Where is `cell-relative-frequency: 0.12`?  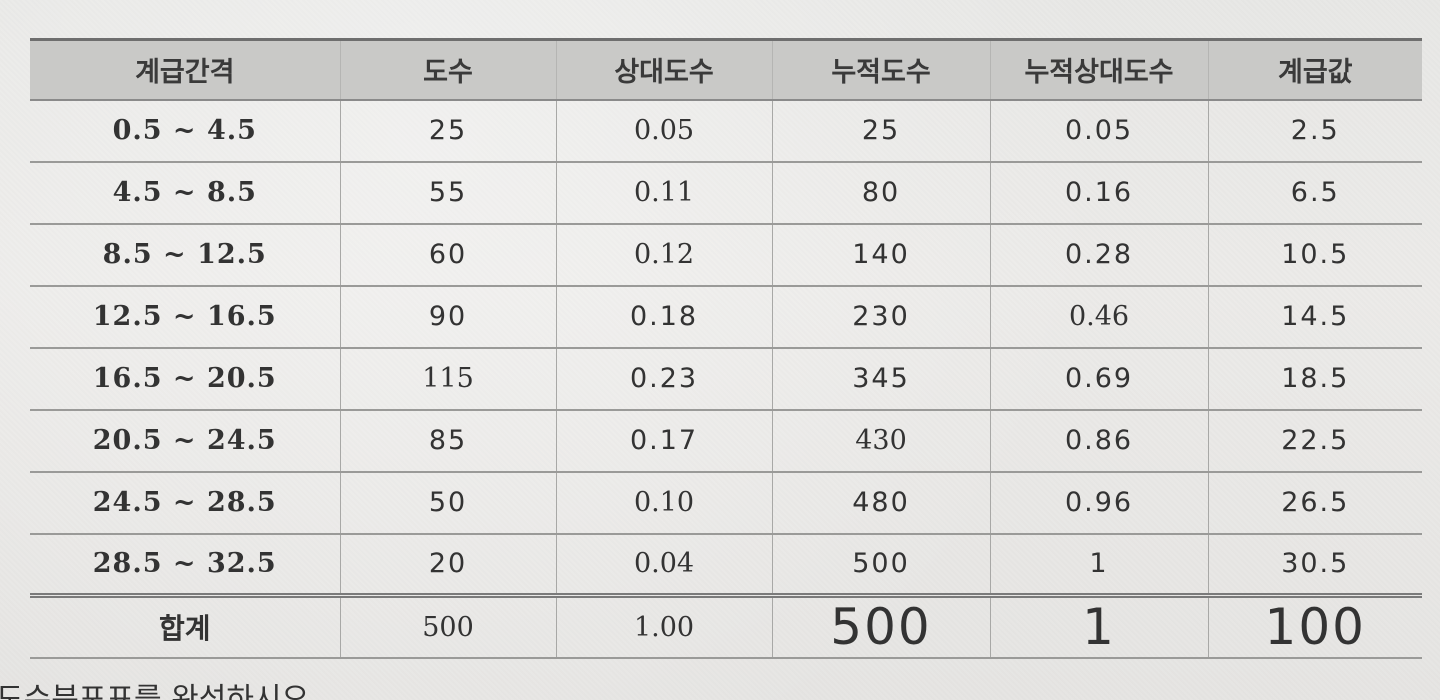
cell-relative-frequency: 0.12 is located at coordinates (663, 255).